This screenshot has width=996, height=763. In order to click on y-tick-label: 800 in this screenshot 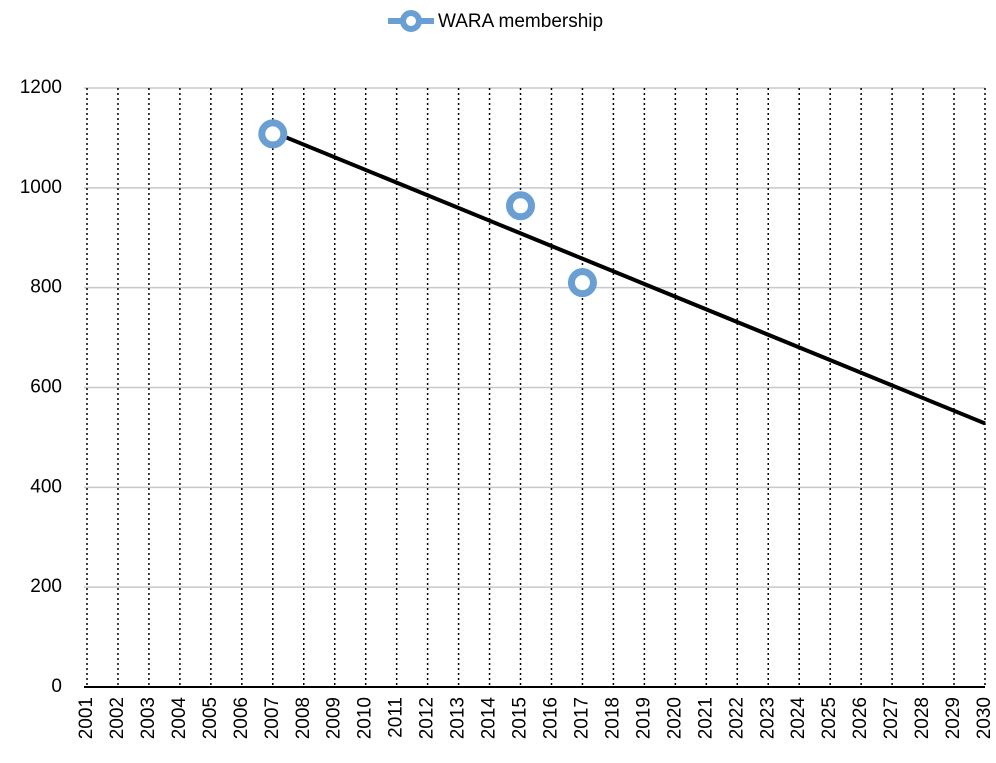, I will do `click(46, 287)`.